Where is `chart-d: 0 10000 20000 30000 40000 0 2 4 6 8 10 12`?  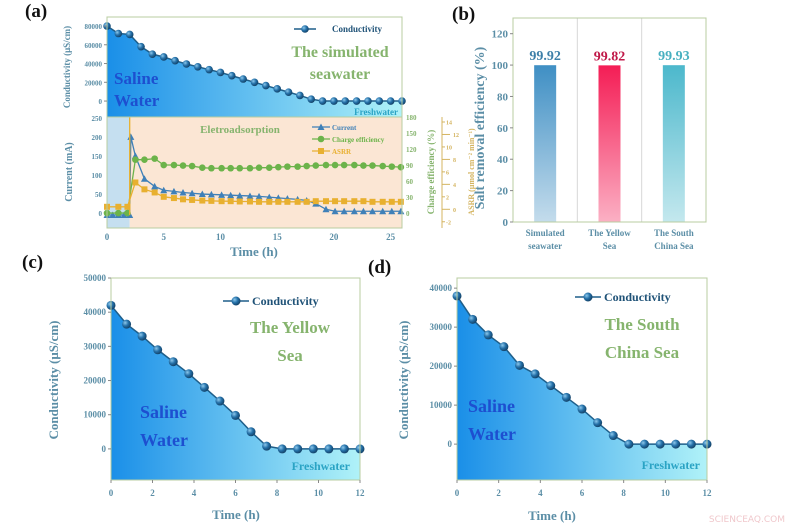 chart-d: 0 10000 20000 30000 40000 0 2 4 6 8 10 12 is located at coordinates (571, 387).